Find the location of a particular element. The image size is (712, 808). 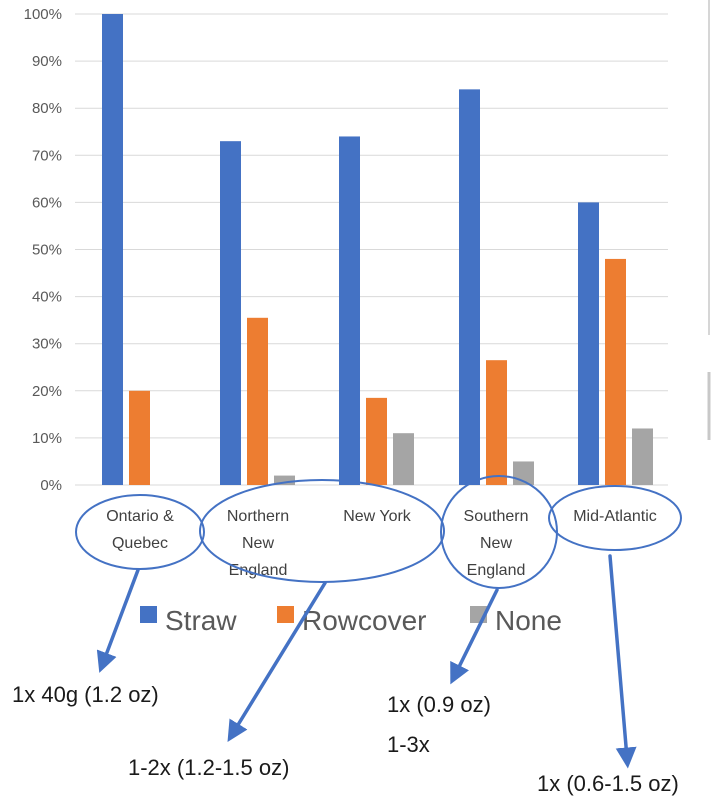

category-label: Southern New England is located at coordinates (496, 543).